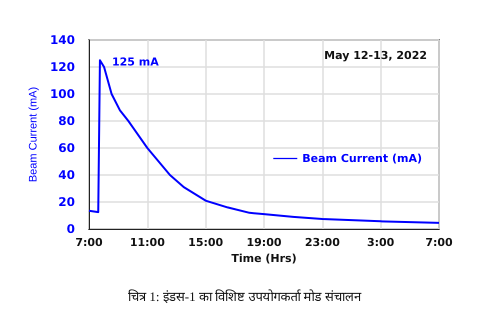 The image size is (489, 321). Describe the element at coordinates (66, 175) in the screenshot. I see `y-tick-label: 40` at that location.